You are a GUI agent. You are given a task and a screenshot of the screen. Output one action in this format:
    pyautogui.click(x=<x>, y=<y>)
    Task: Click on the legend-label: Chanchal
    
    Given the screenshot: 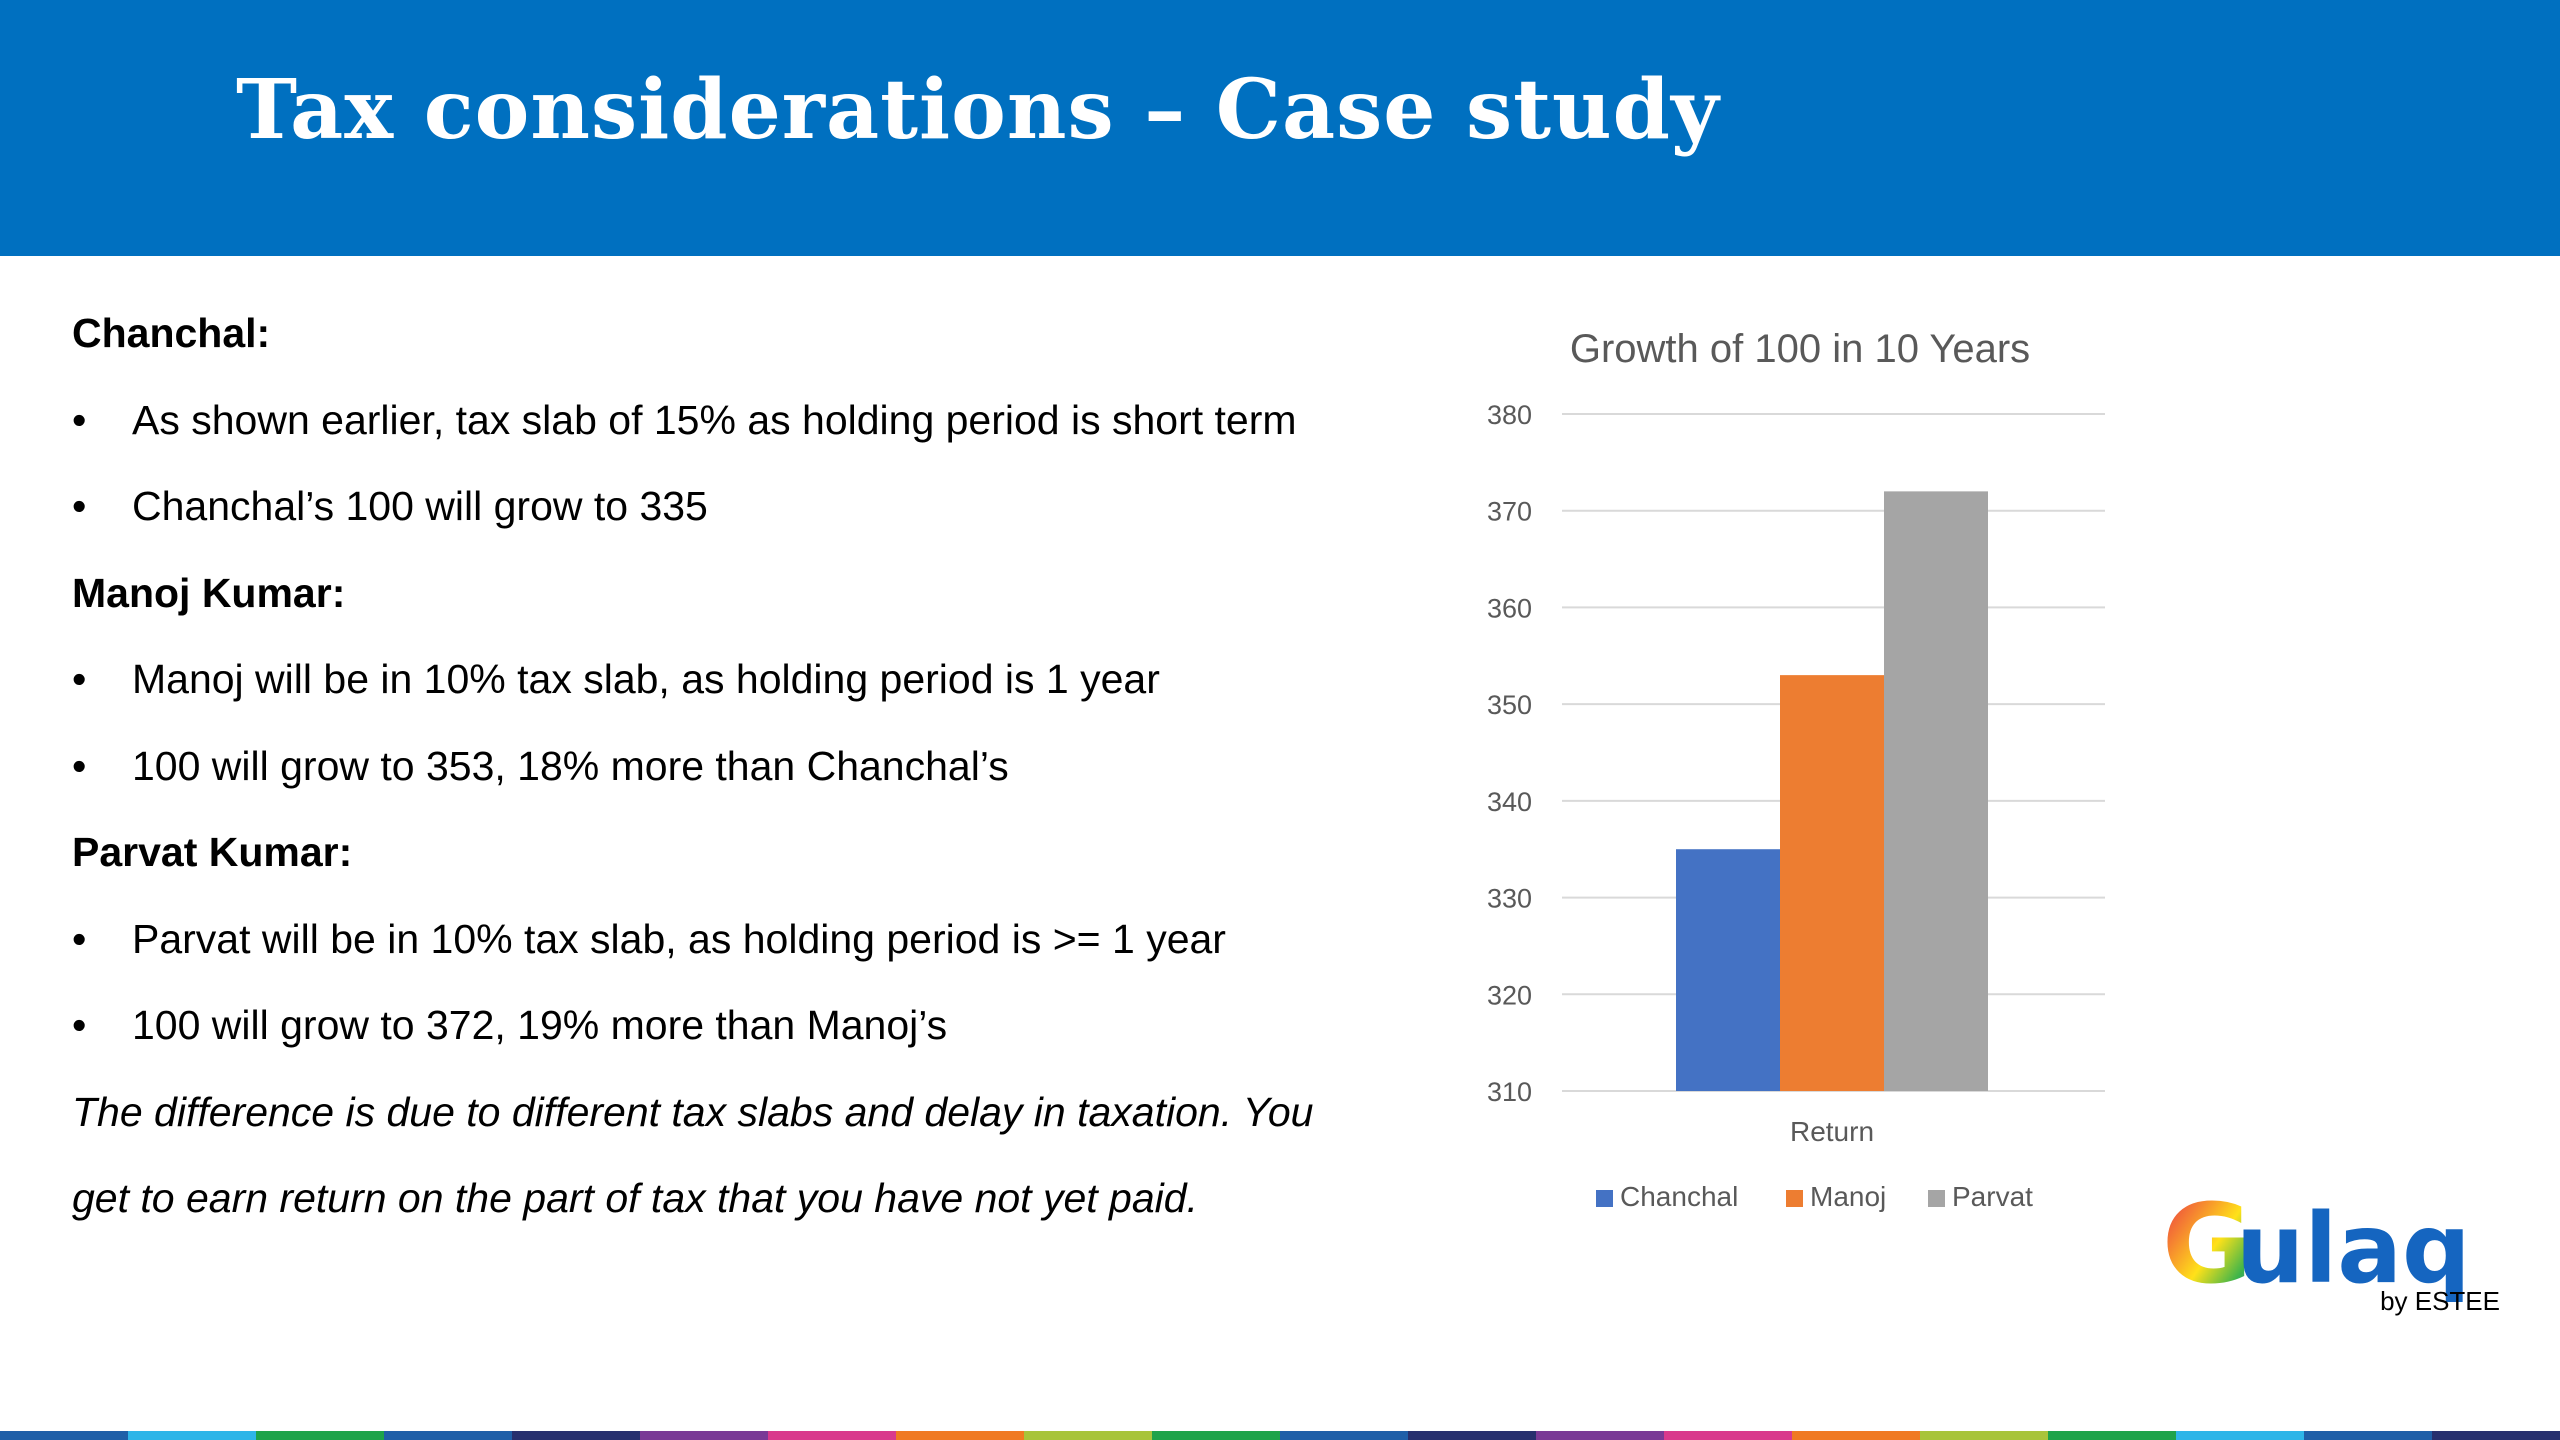 What is the action you would take?
    pyautogui.click(x=1679, y=1196)
    